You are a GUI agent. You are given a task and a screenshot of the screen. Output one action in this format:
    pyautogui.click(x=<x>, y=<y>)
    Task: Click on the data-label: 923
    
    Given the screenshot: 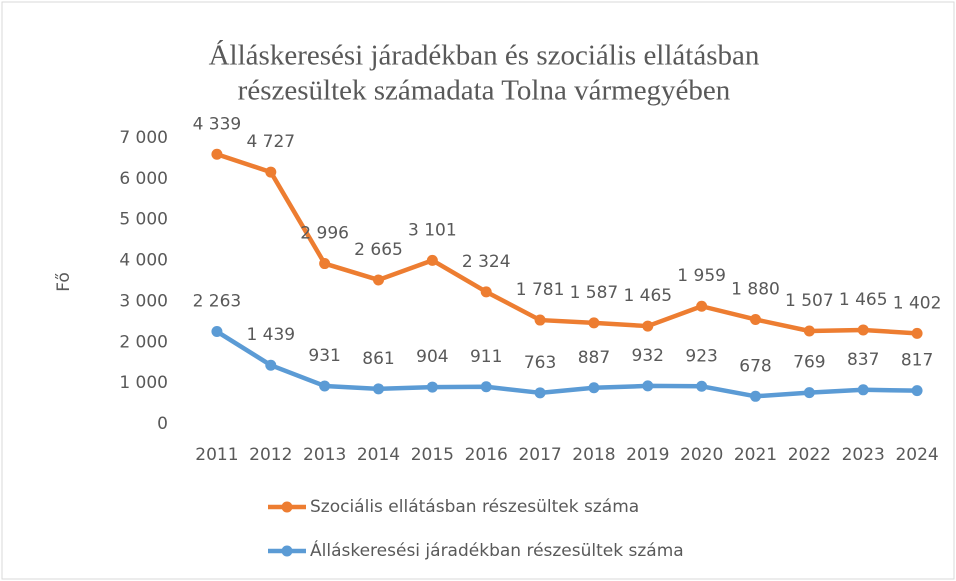 What is the action you would take?
    pyautogui.click(x=701, y=356)
    